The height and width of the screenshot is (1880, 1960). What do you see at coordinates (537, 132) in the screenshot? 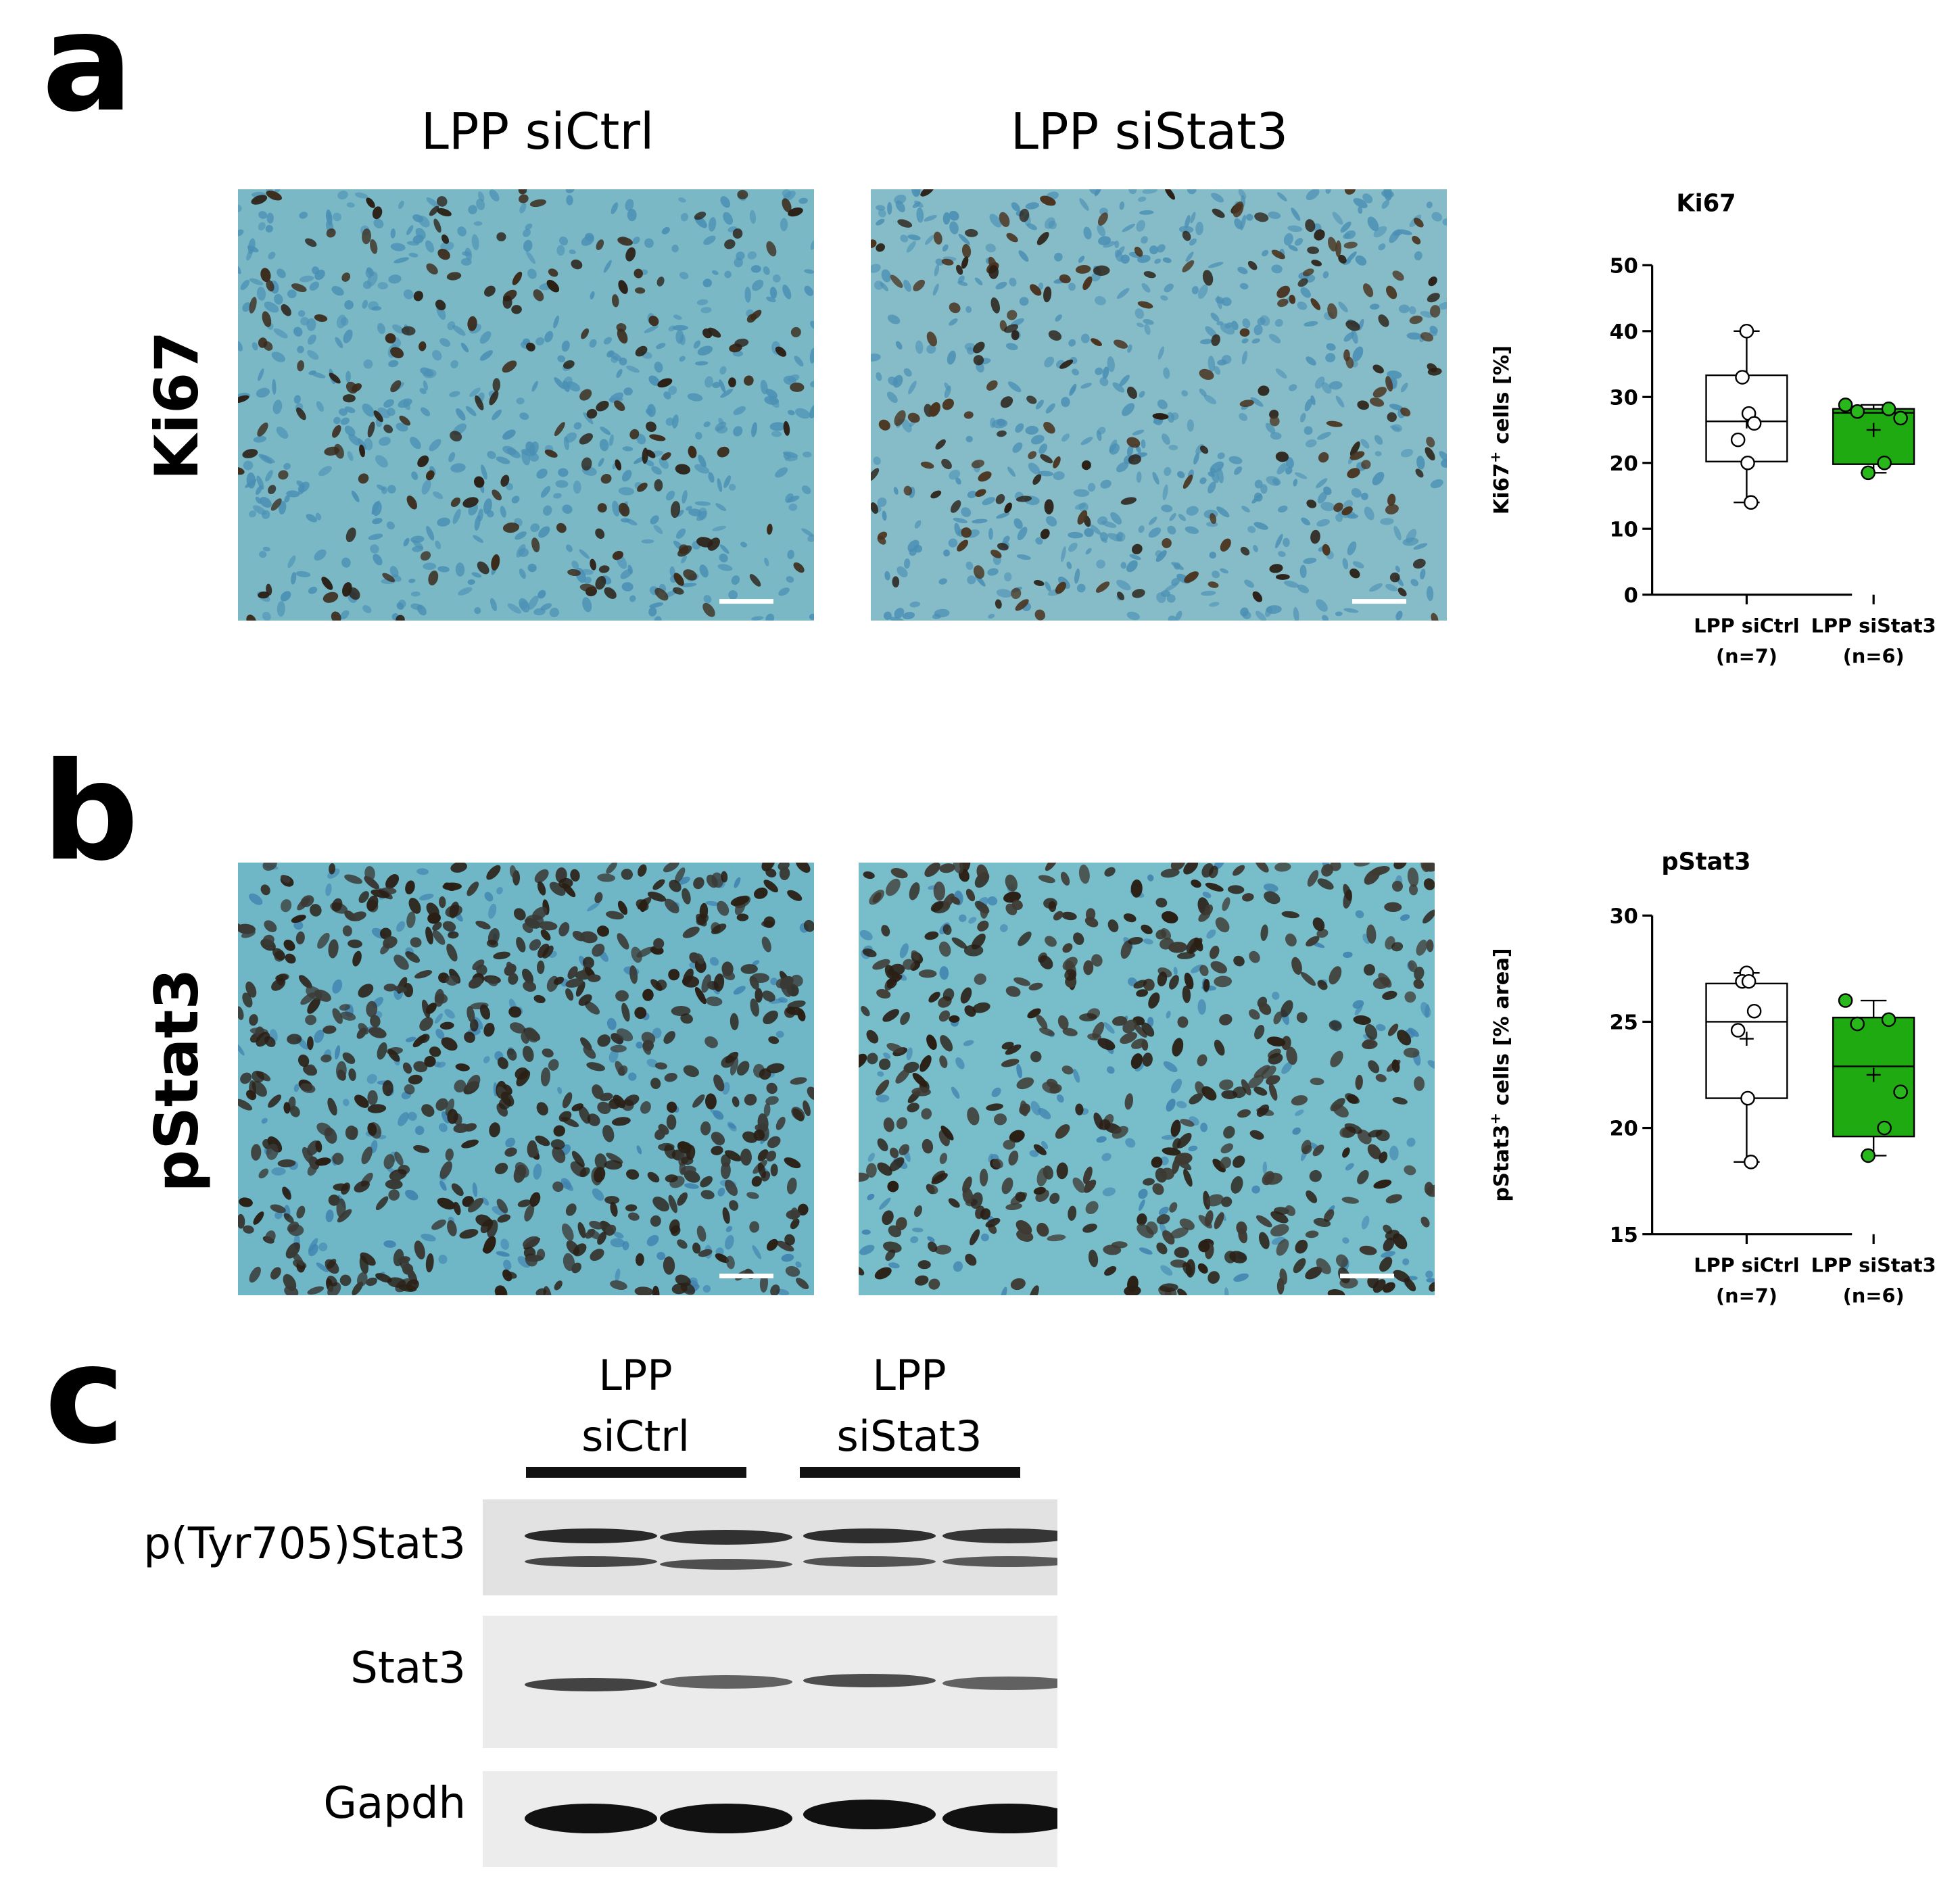
I see `condition-title-siCtrl: LPP siCtrl` at bounding box center [537, 132].